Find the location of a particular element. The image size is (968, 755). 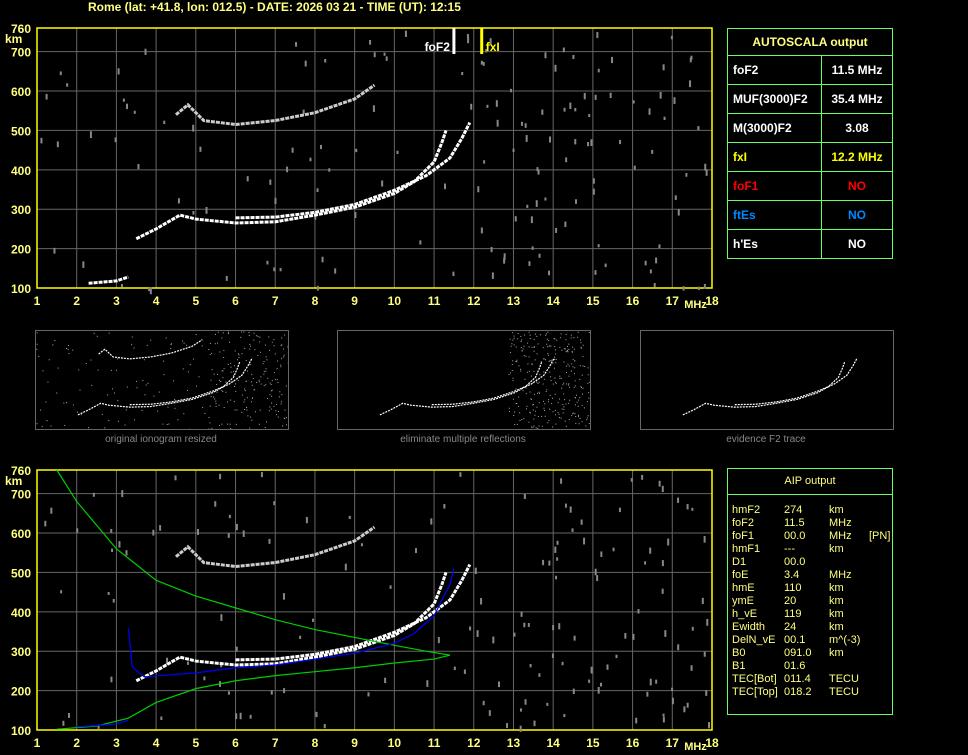

aip-row: TEC[Top] 018.2 TECU is located at coordinates (817, 692).